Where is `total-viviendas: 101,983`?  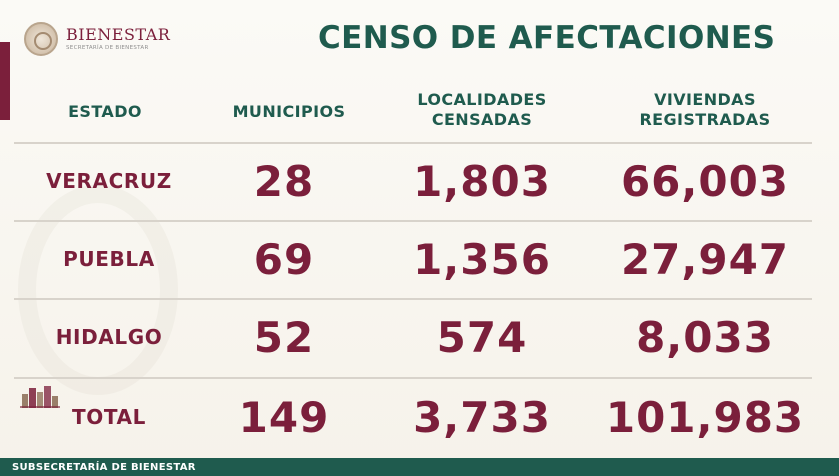 total-viviendas: 101,983 is located at coordinates (705, 417).